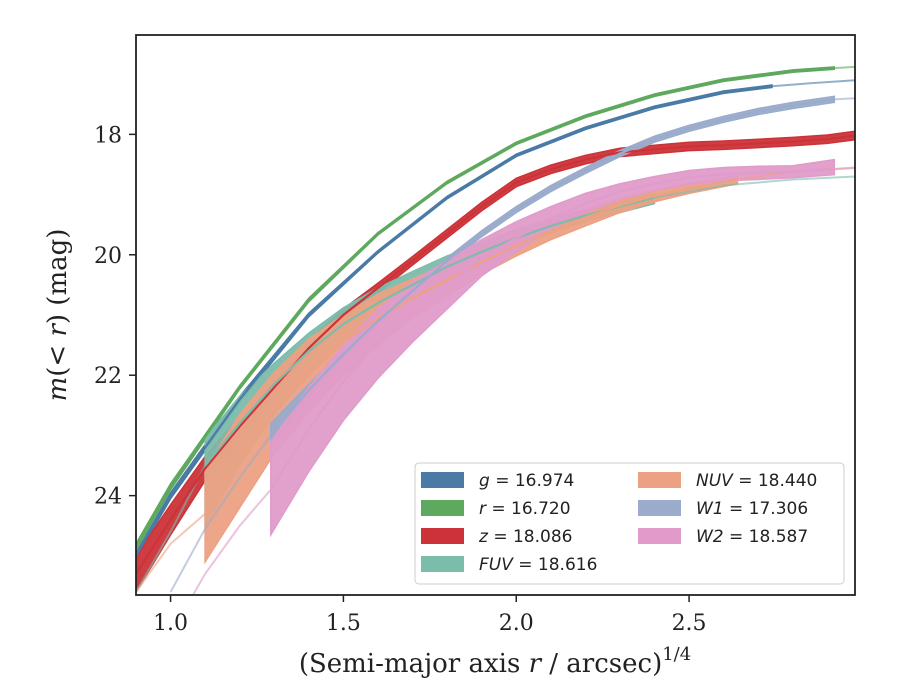 The image size is (900, 700). What do you see at coordinates (659, 480) in the screenshot?
I see `legend-swatch-nuv` at bounding box center [659, 480].